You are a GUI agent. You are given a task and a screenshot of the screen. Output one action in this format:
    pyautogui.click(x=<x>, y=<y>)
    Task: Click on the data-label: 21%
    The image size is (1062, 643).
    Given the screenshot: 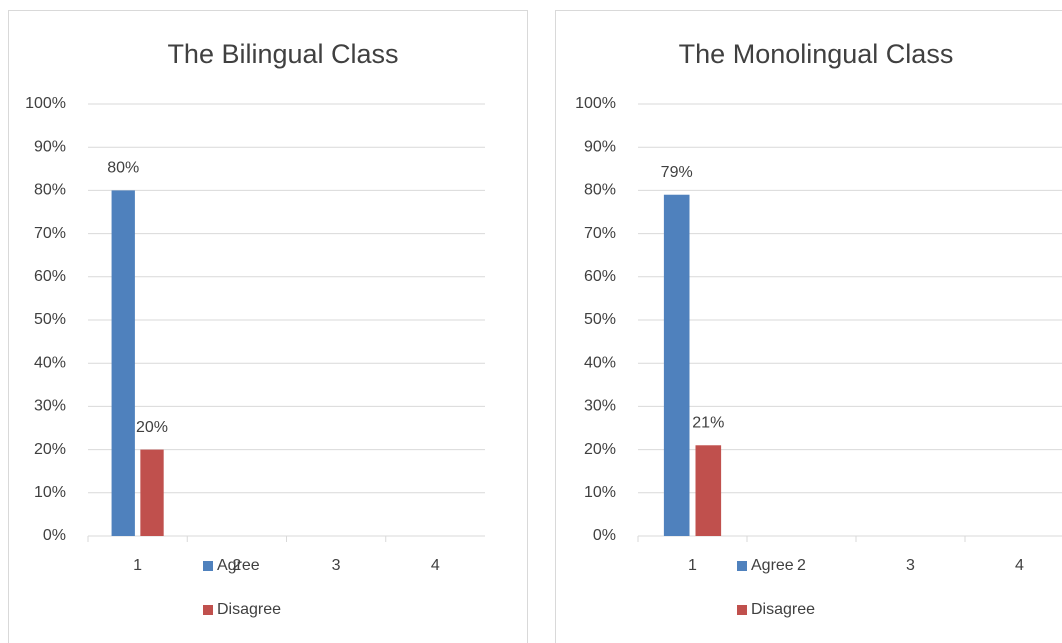 What is the action you would take?
    pyautogui.click(x=708, y=422)
    